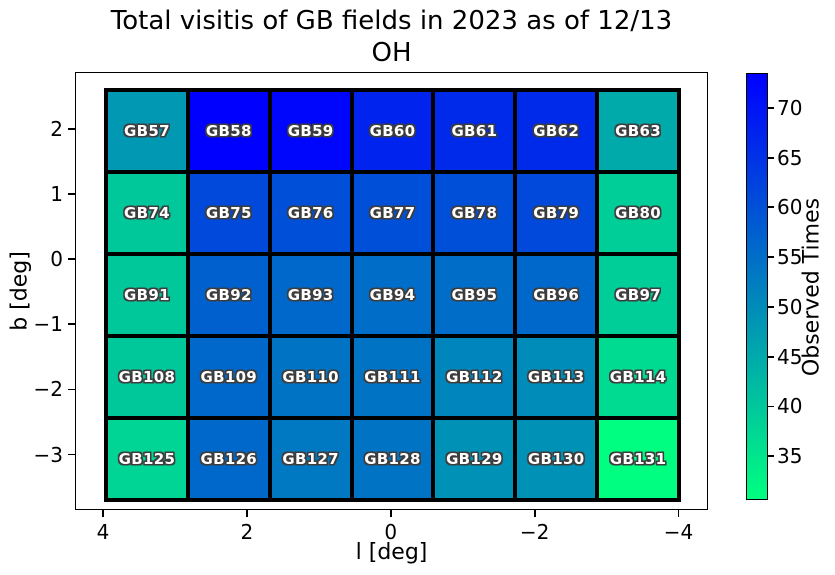  What do you see at coordinates (638, 377) in the screenshot?
I see `heatmap-cell-label: GB114` at bounding box center [638, 377].